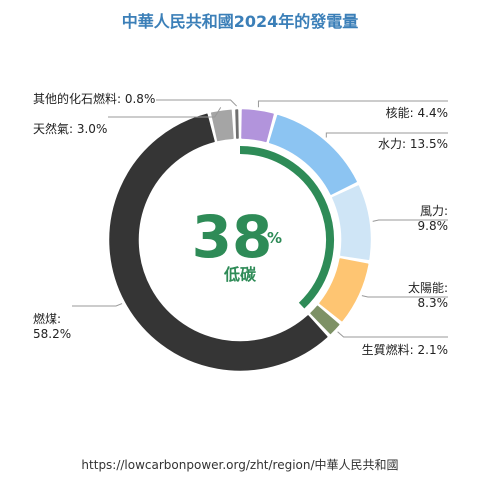  What do you see at coordinates (70, 128) in the screenshot?
I see `slice-6-label: 天然氣: 3.0%` at bounding box center [70, 128].